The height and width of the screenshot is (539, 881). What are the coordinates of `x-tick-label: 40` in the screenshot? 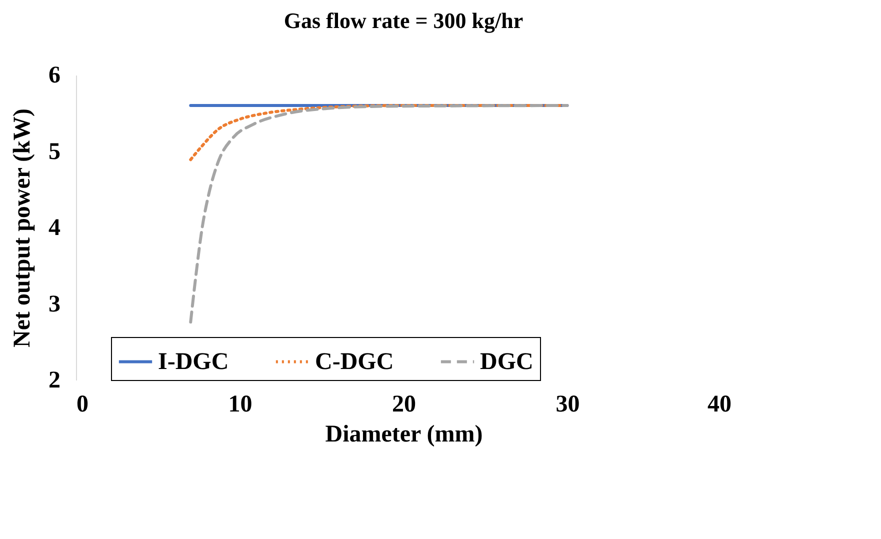 It's located at (720, 405).